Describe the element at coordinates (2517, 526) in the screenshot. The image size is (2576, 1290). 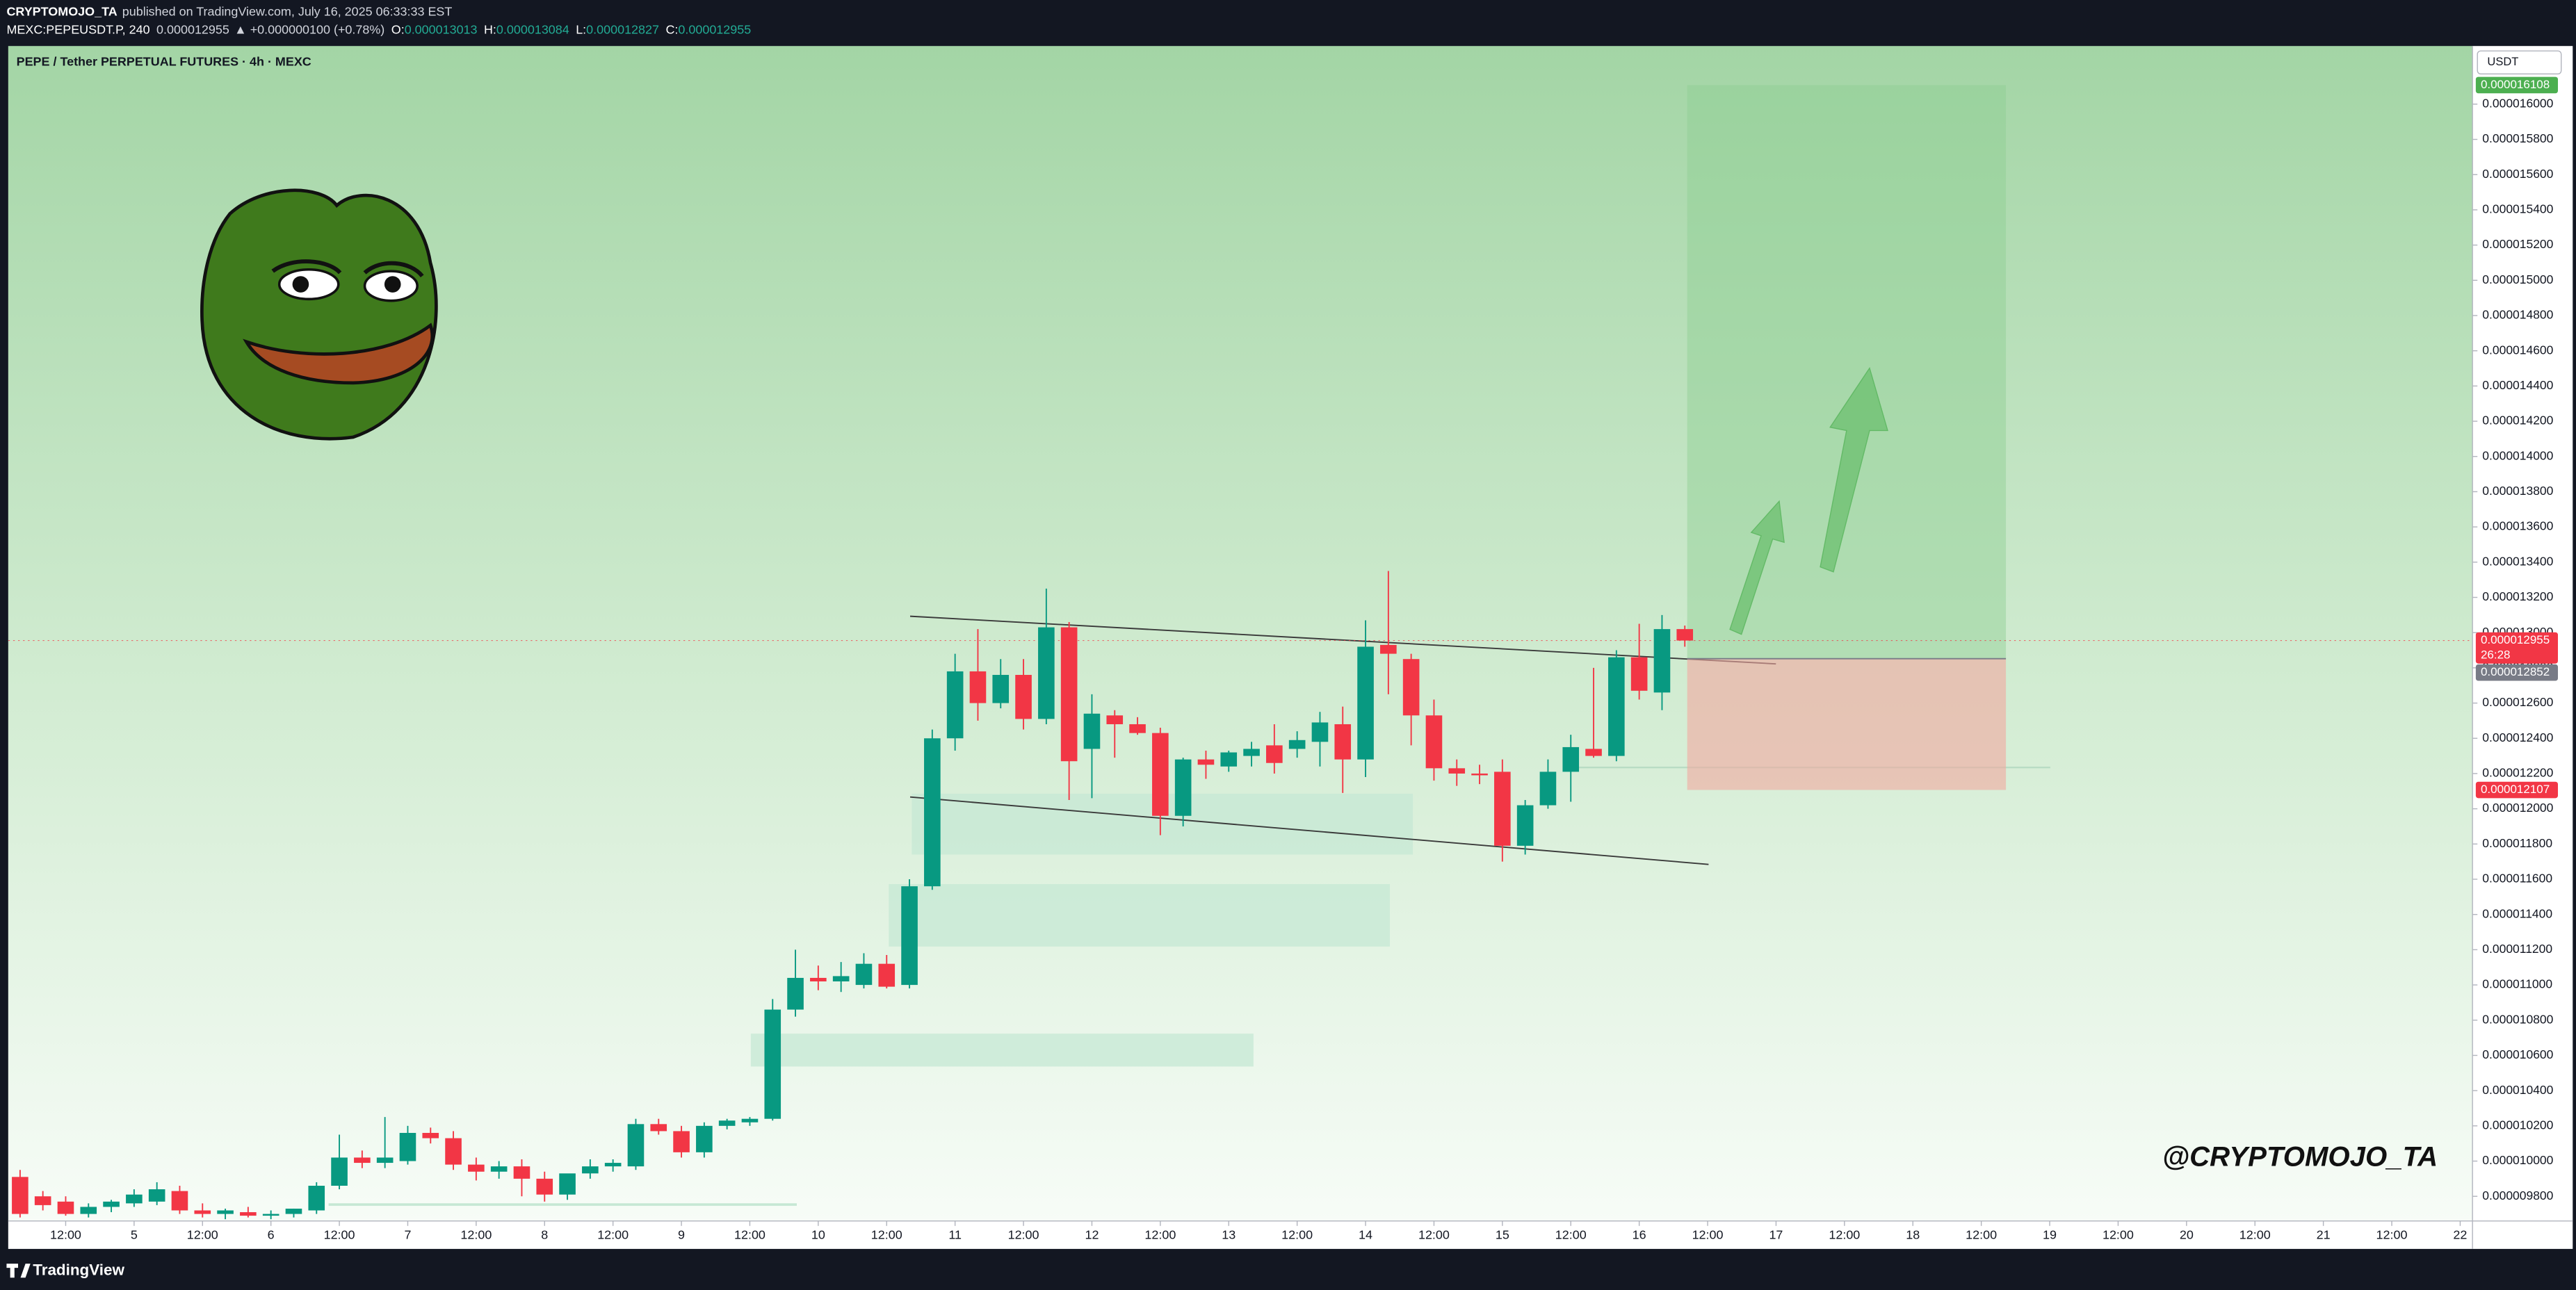
I see `y-tick-label: 0.000013600` at that location.